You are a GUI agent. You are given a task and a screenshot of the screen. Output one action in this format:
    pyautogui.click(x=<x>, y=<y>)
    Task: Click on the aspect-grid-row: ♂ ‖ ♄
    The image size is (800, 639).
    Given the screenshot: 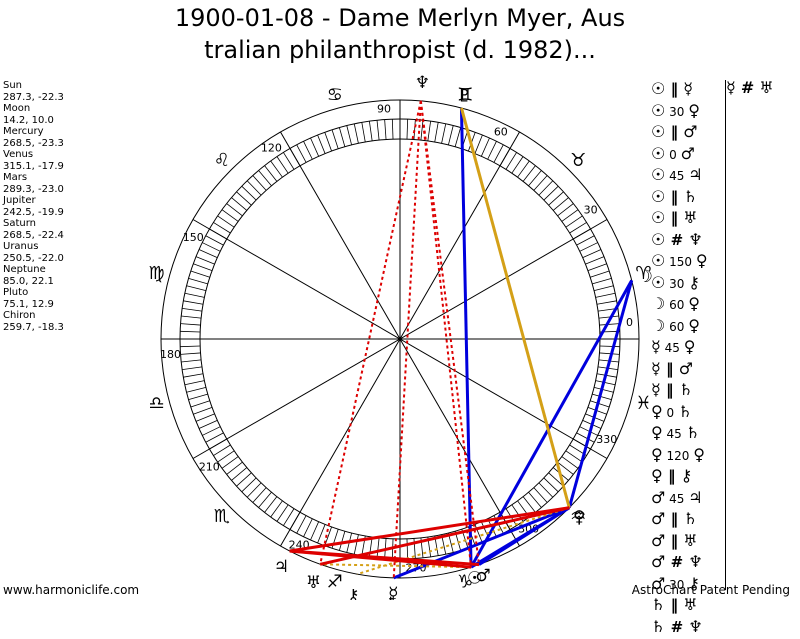 What is the action you would take?
    pyautogui.click(x=679, y=519)
    